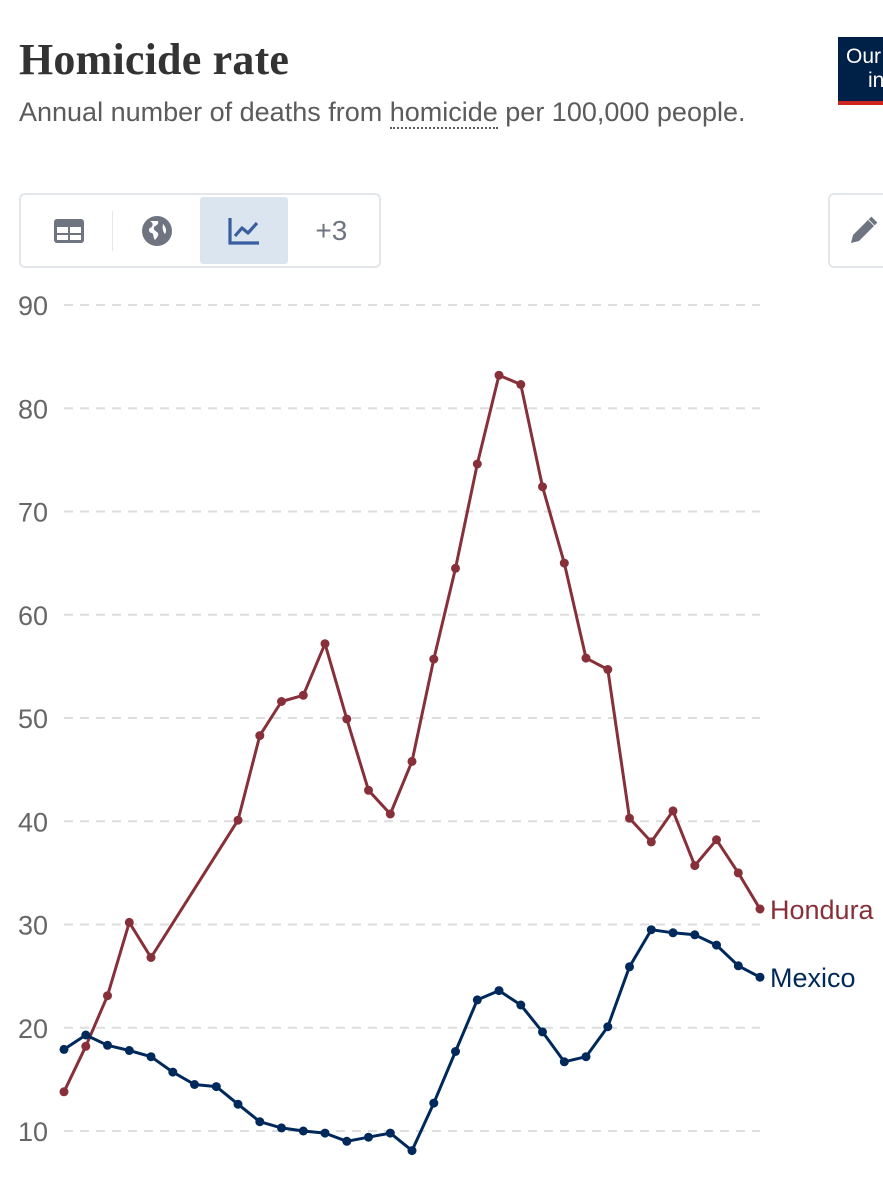  What do you see at coordinates (33, 926) in the screenshot?
I see `y-tick-label-30: 30` at bounding box center [33, 926].